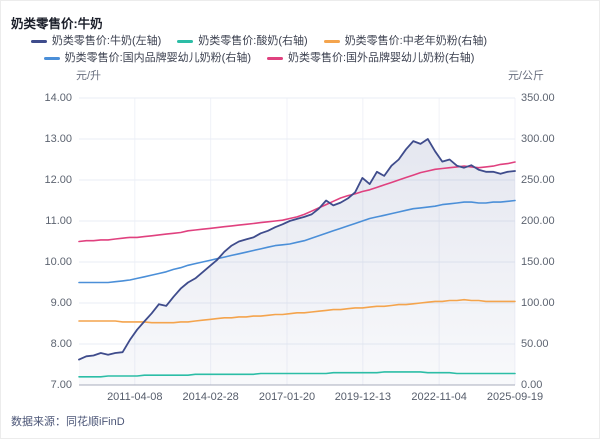  I want to click on legend-item: 奶类零售价:中老年奶粉(右轴), so click(405, 41).